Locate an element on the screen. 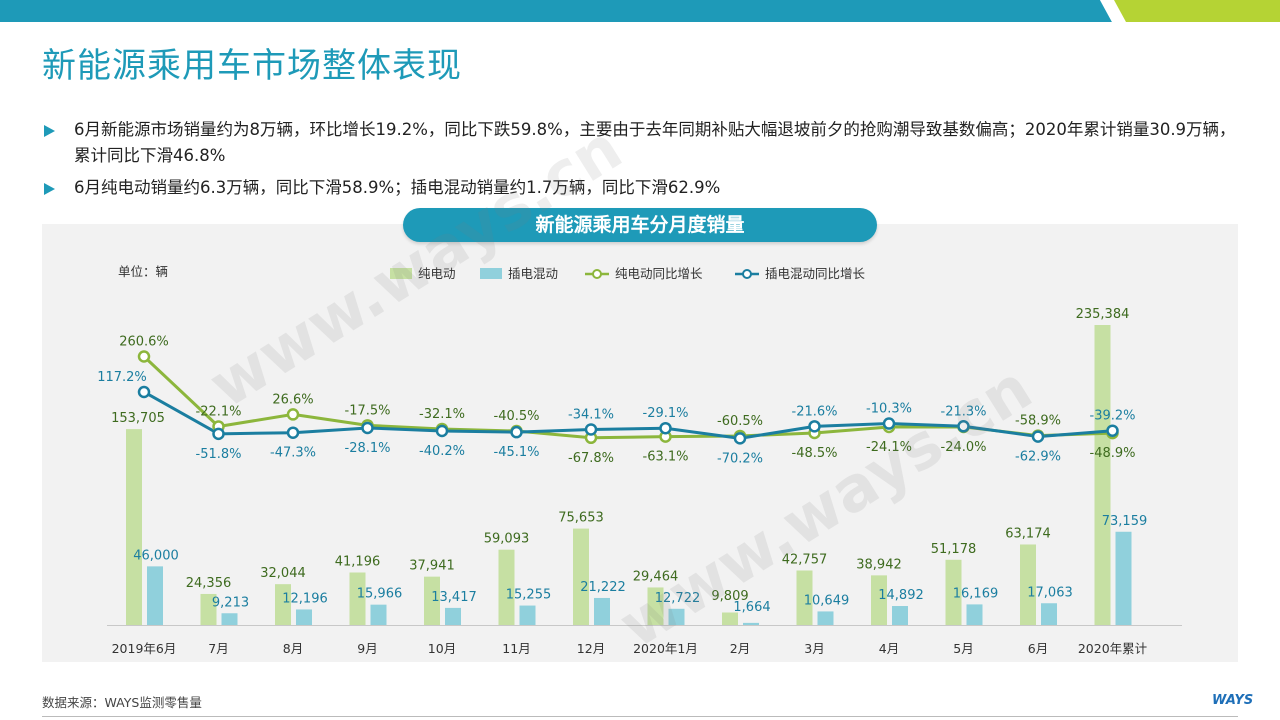  phev-value-label: 15,255 is located at coordinates (529, 595).